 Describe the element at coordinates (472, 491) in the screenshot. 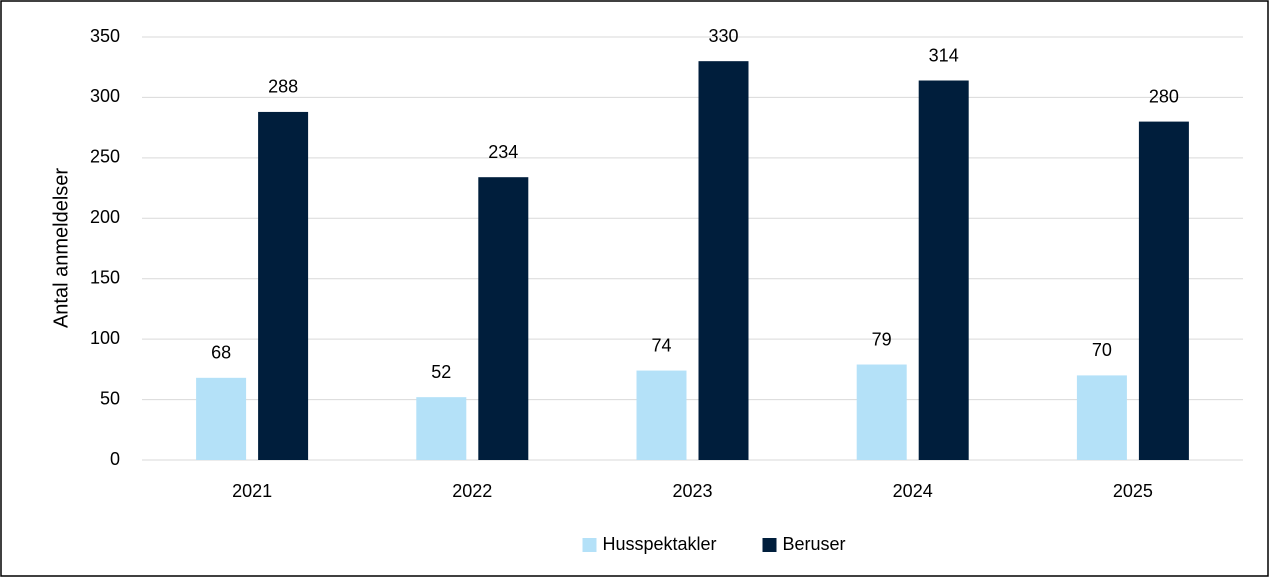

I see `x-tick-label: 2022` at that location.